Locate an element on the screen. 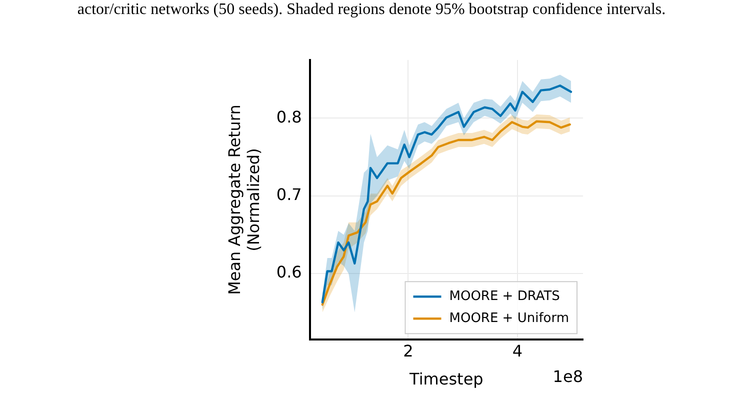 This screenshot has height=398, width=743. text: actor/critic networks (50 seeds). Shaded regions denote 95% bootstrap confidence intervals. is located at coordinates (371, 10).